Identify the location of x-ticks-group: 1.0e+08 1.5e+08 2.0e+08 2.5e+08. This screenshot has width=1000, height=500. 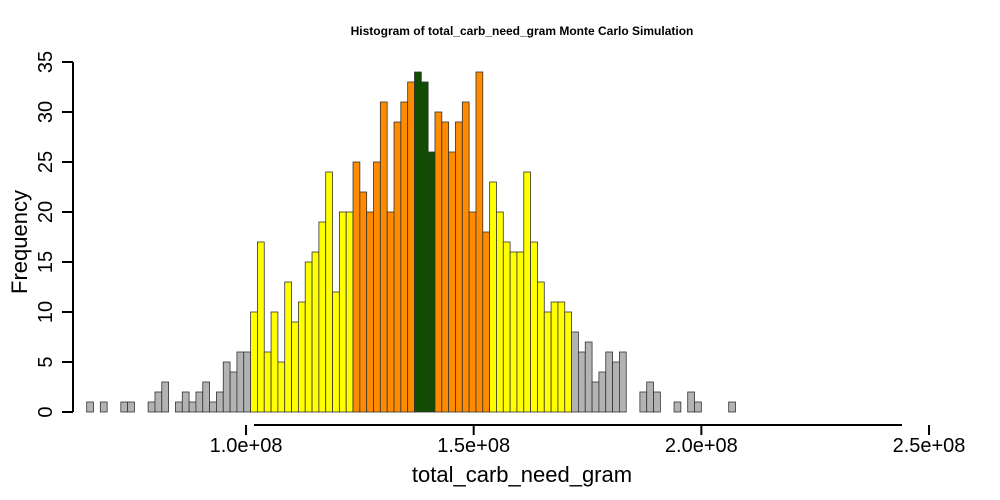
(588, 441).